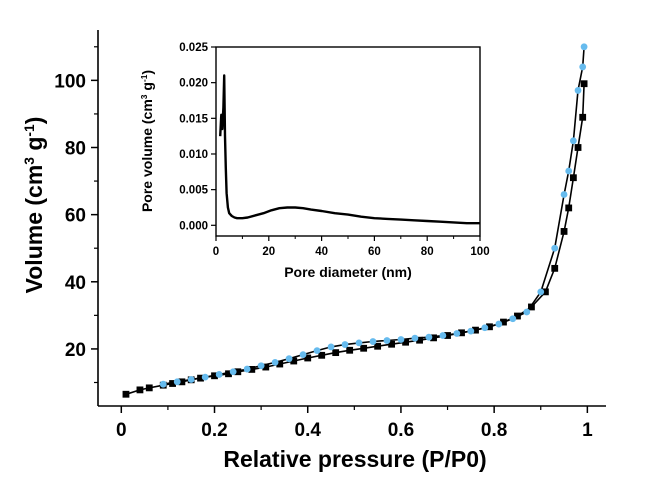 The width and height of the screenshot is (655, 481). Describe the element at coordinates (374, 252) in the screenshot. I see `inset-x-tick-label: 60` at that location.